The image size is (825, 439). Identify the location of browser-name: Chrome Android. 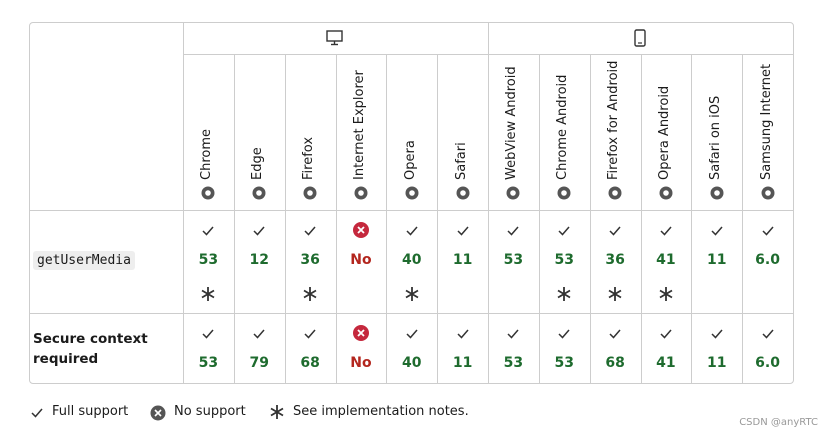
(563, 127).